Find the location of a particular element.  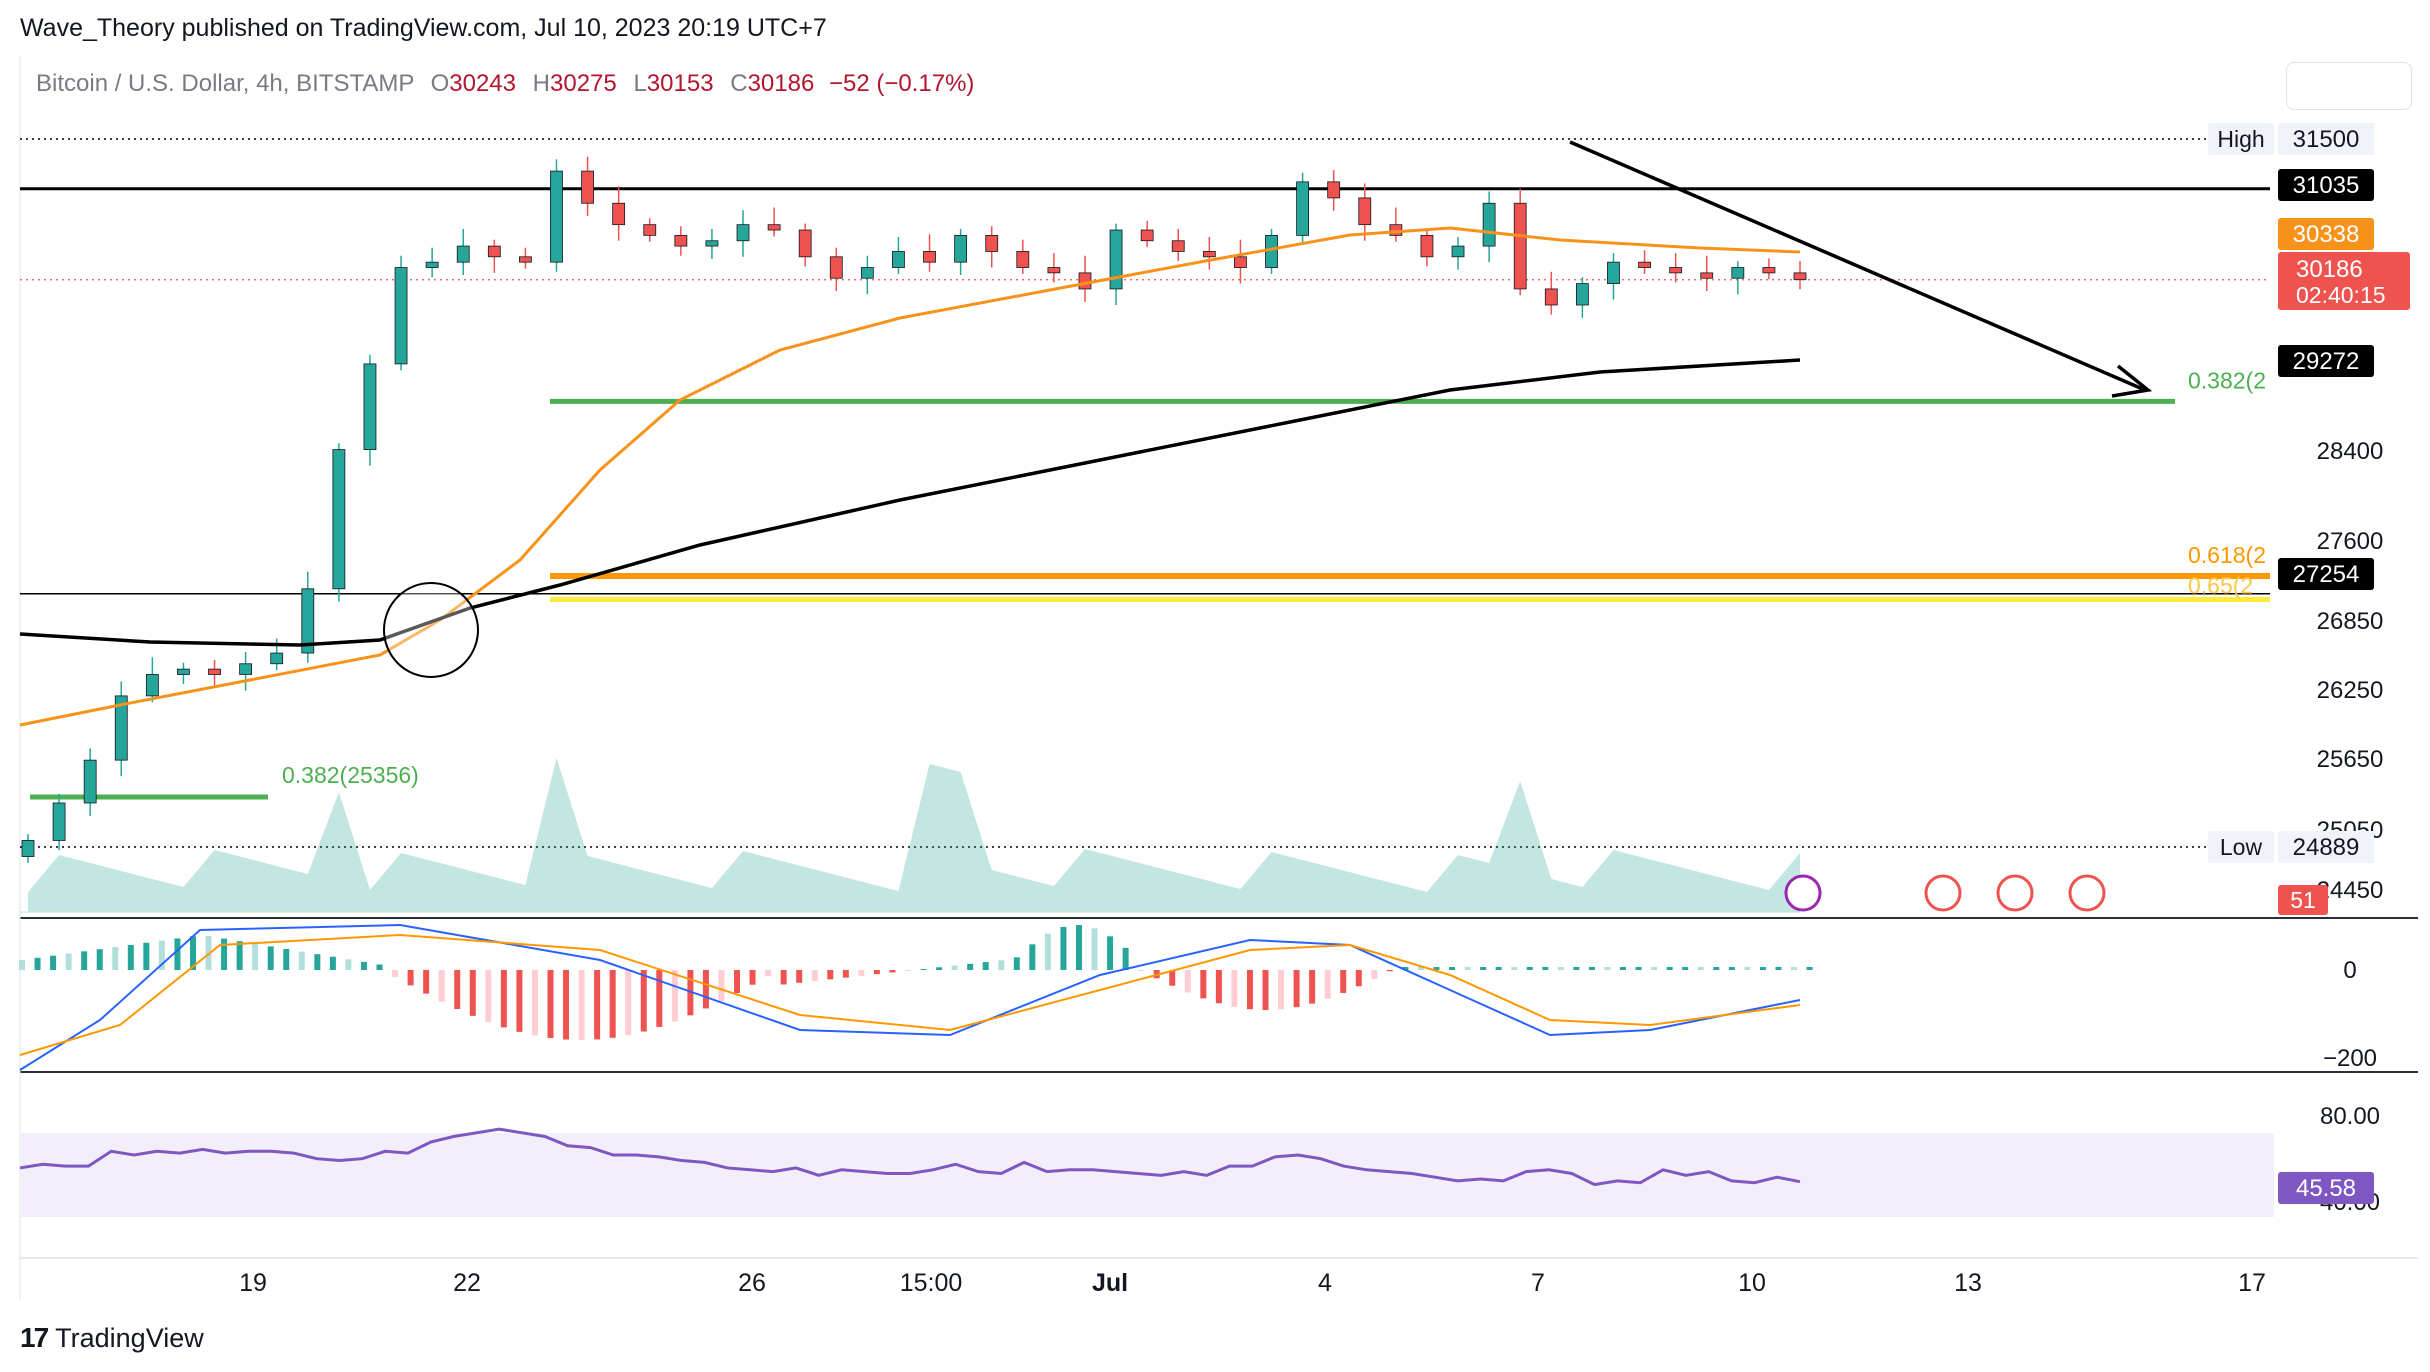

low-label: L is located at coordinates (640, 83).